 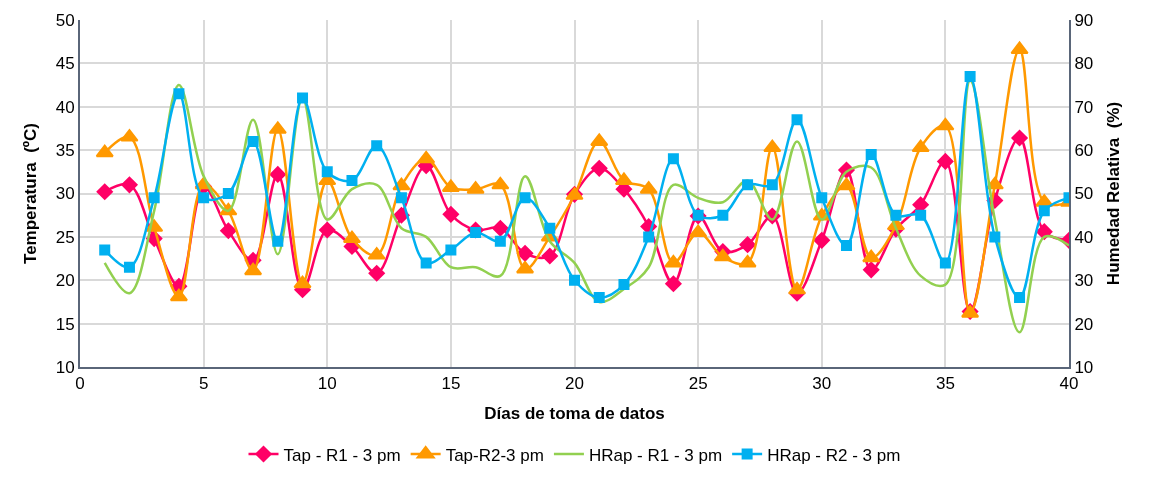 What do you see at coordinates (494, 455) in the screenshot?
I see `legend-label: Tap-R2-3 pm` at bounding box center [494, 455].